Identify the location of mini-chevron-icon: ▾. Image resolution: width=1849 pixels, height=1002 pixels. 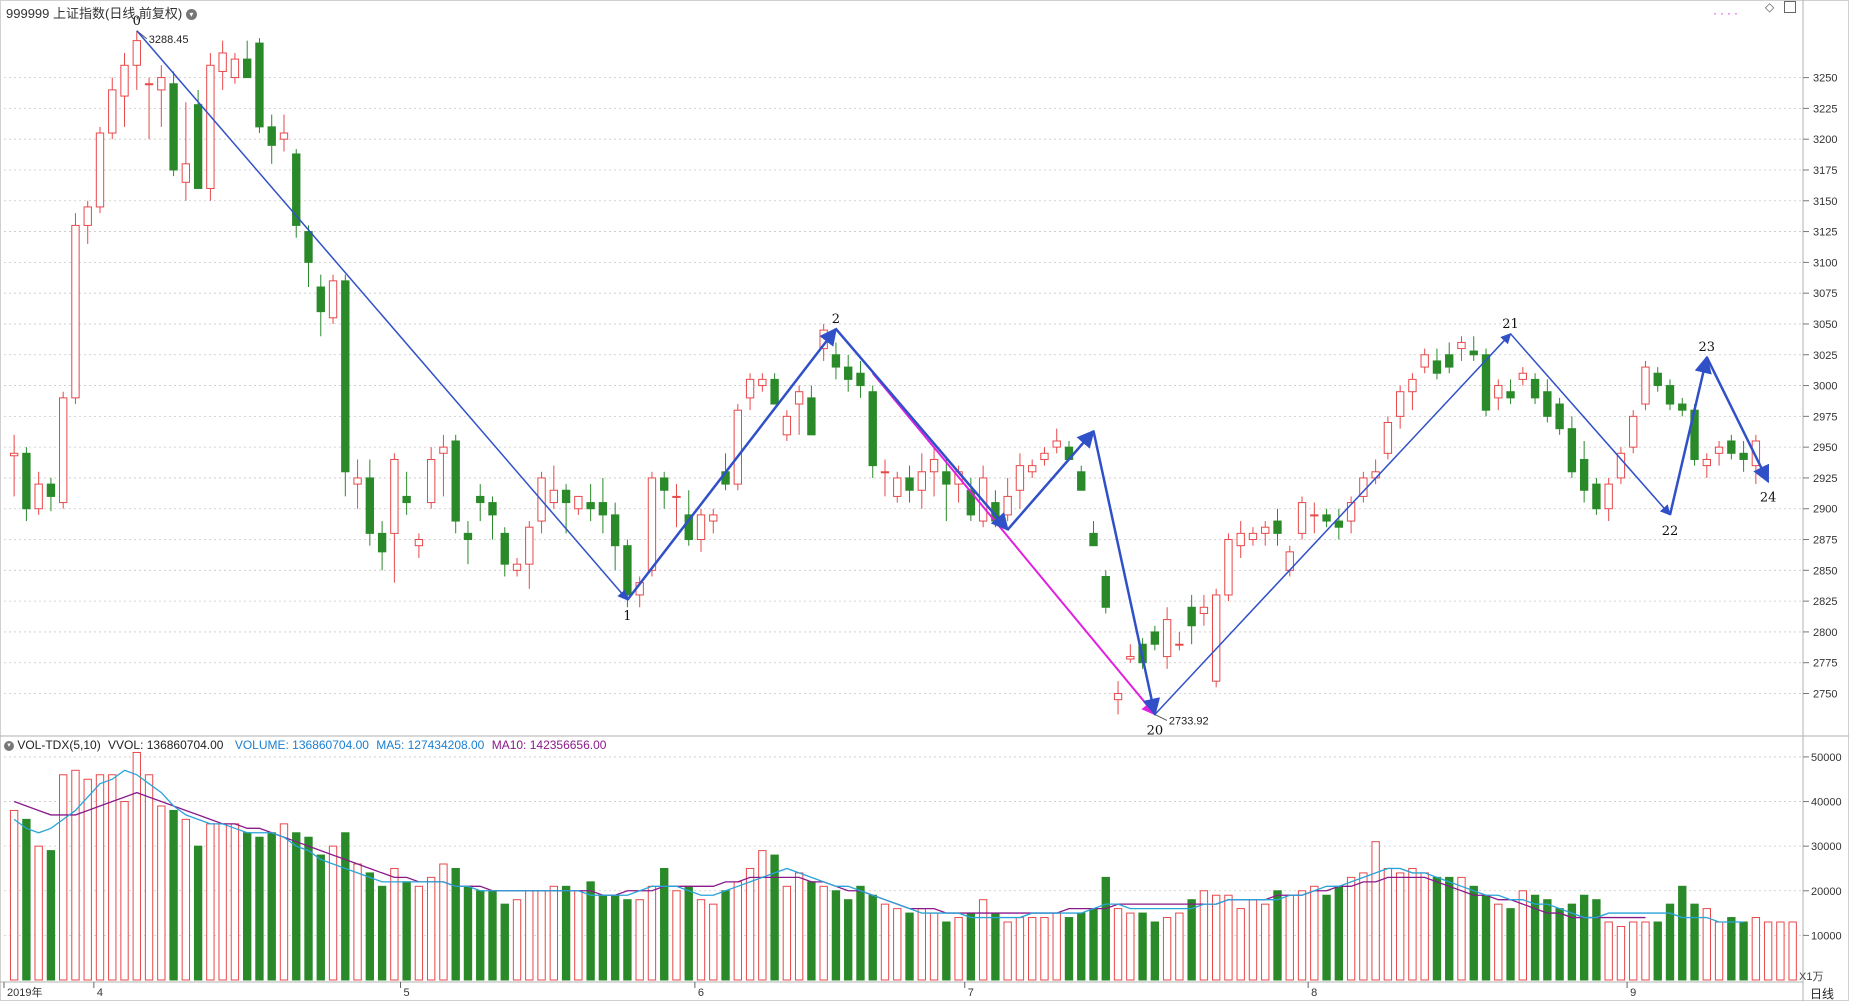
(9, 745).